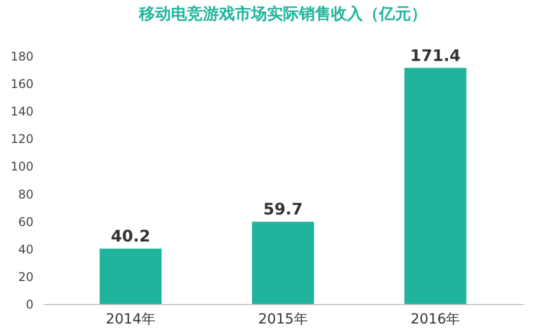  I want to click on y-tick-label: 100, so click(22, 167).